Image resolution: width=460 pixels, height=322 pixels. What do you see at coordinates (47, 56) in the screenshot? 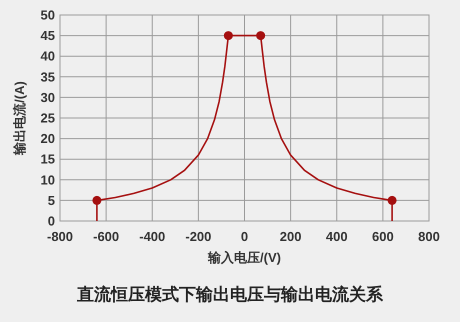
I see `y-tick-label: 40` at bounding box center [47, 56].